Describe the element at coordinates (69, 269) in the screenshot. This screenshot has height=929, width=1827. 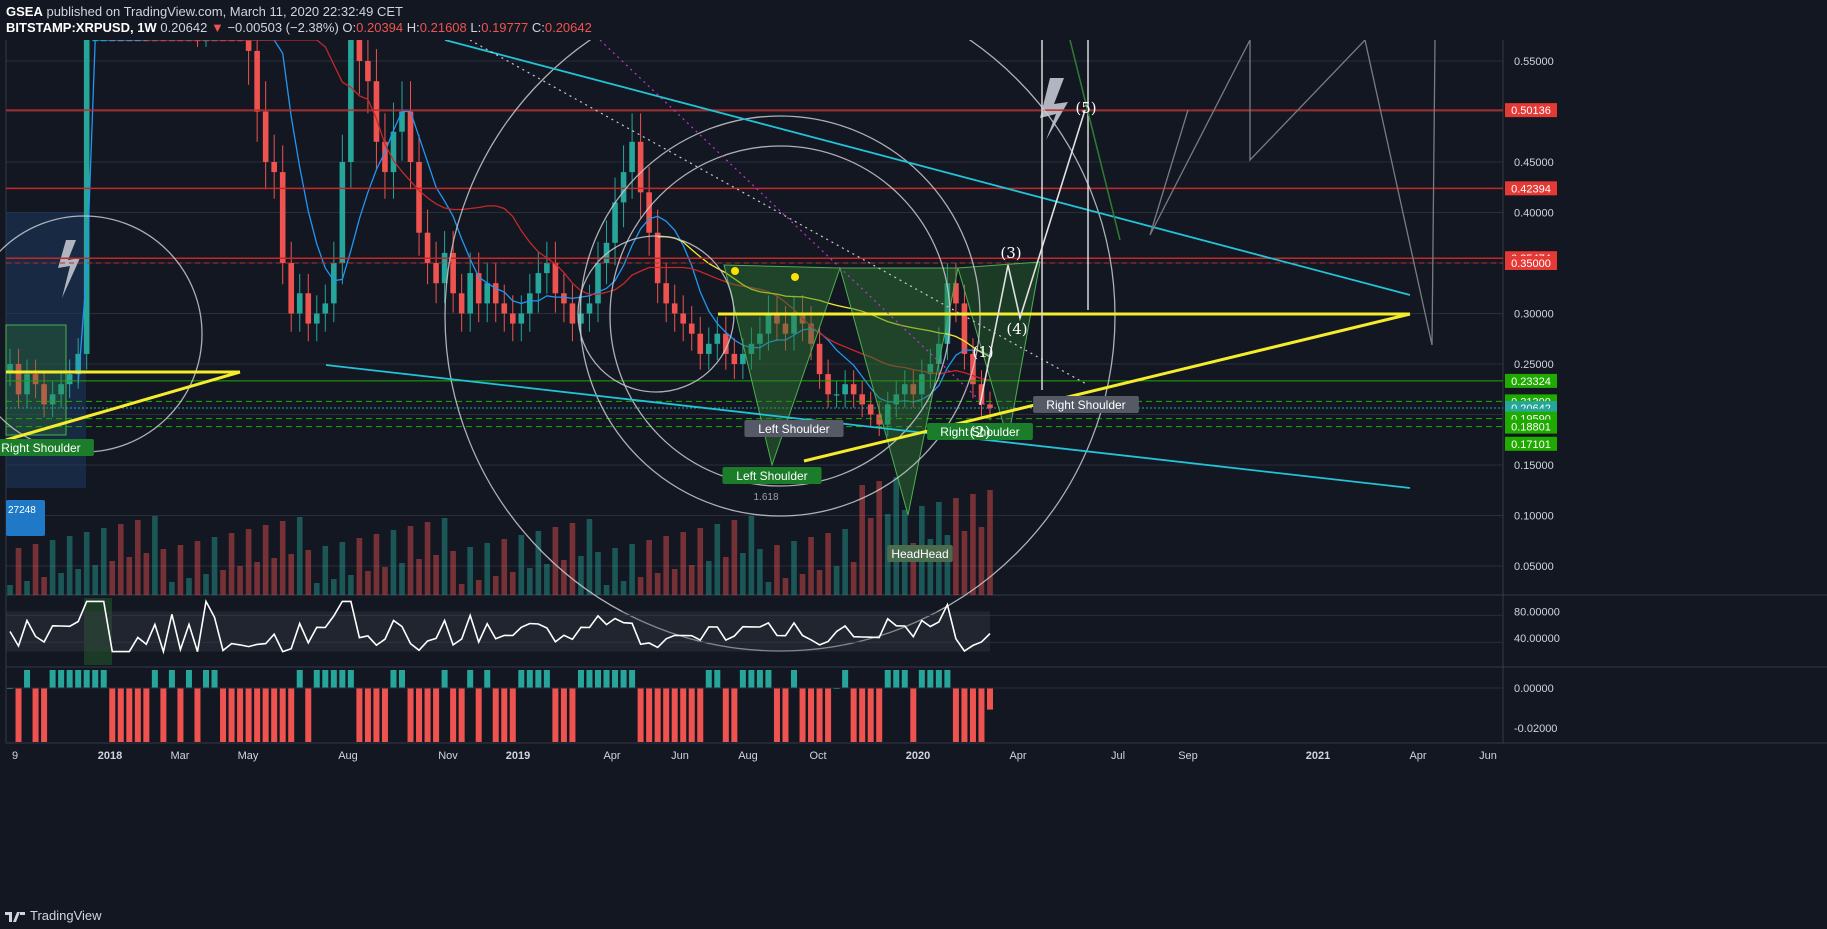
I see `lightning-icon` at that location.